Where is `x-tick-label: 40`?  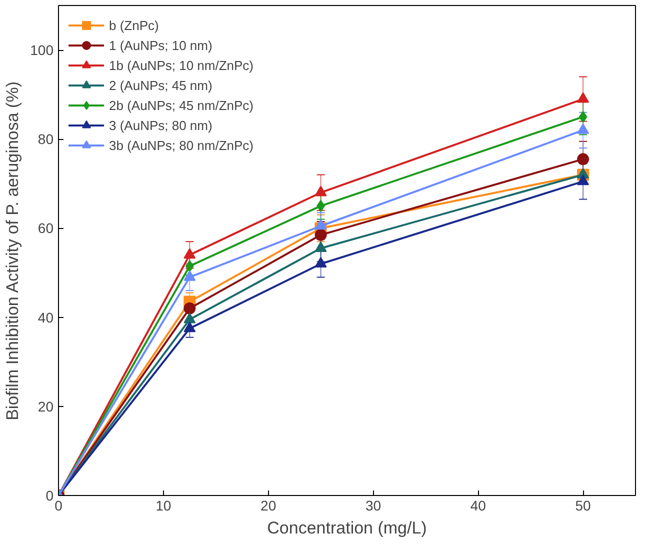
x-tick-label: 40 is located at coordinates (478, 506).